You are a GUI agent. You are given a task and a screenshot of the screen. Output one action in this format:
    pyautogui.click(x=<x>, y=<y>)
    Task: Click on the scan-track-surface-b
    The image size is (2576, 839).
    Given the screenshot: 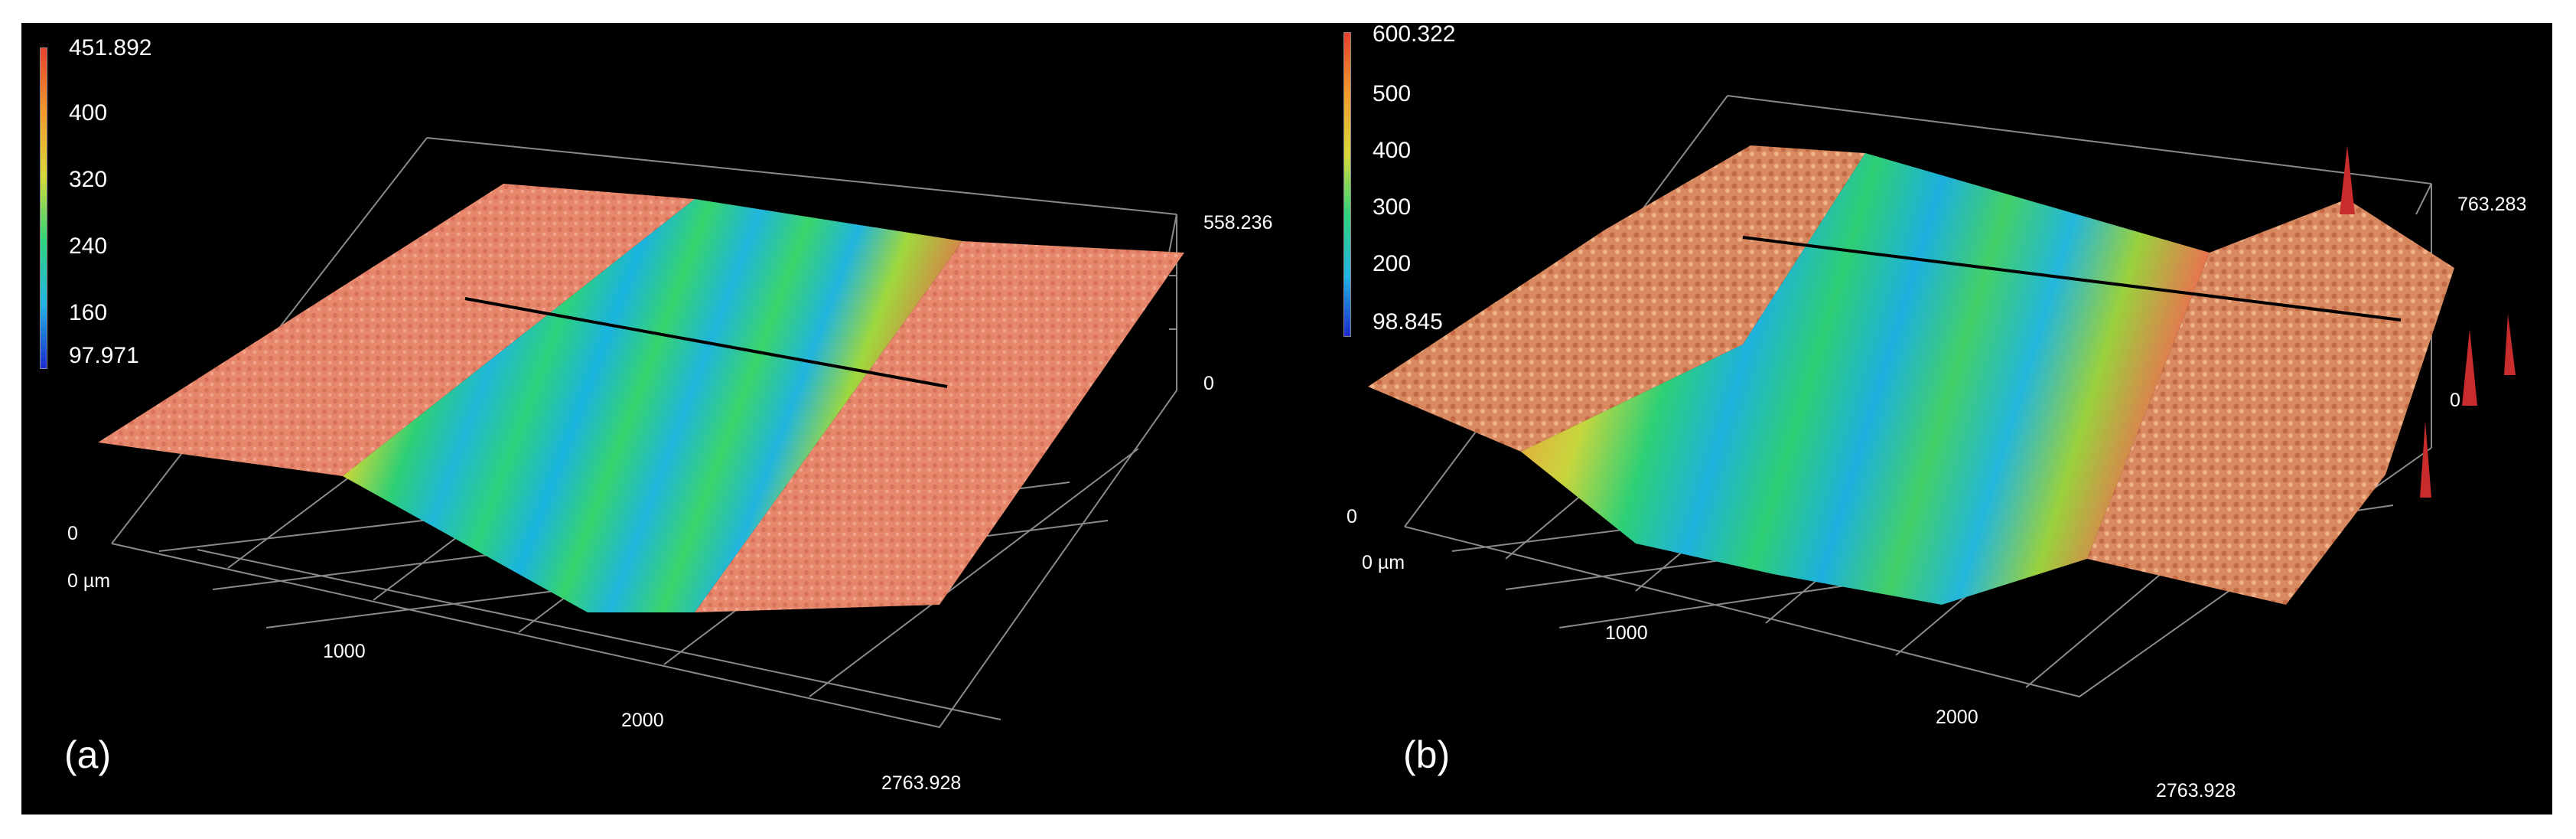 What is the action you would take?
    pyautogui.click(x=1866, y=379)
    